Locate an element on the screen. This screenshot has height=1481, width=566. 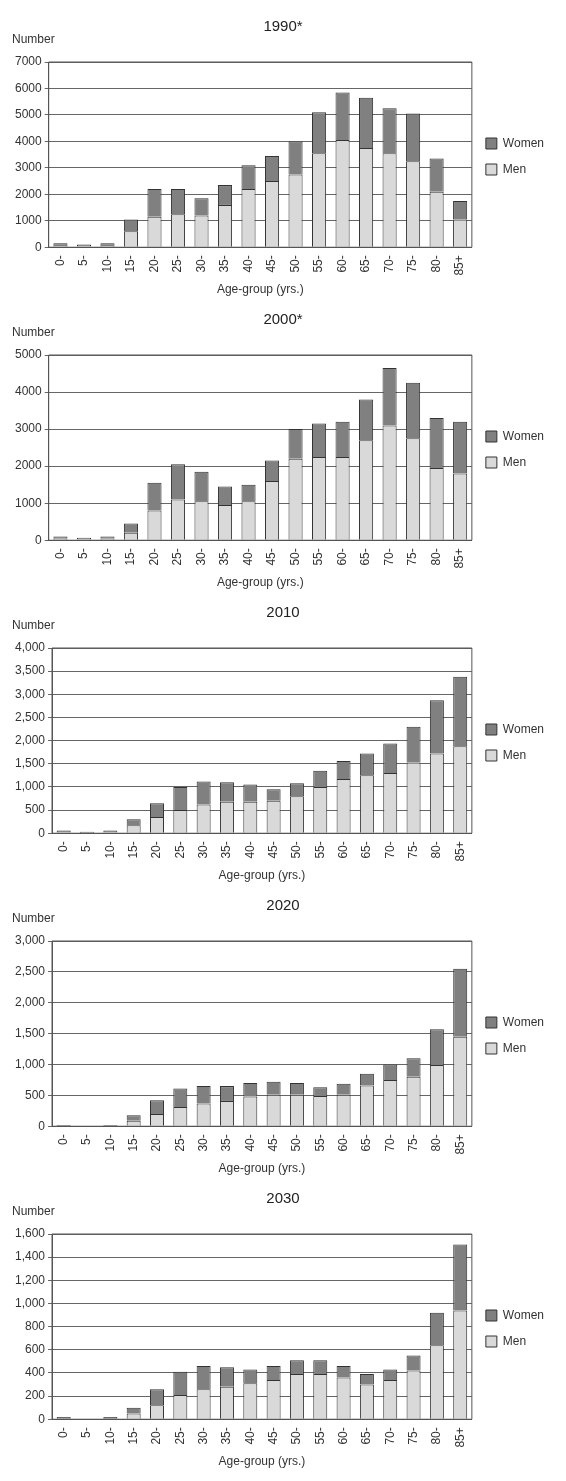
y-tick-label: 1,600 is located at coordinates (30, 1233).